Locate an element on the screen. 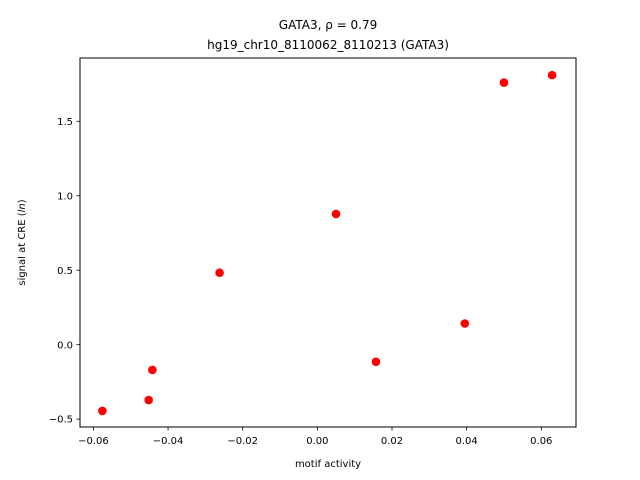 Image resolution: width=640 pixels, height=480 pixels. y-tick-label: 0.5 is located at coordinates (65, 271).